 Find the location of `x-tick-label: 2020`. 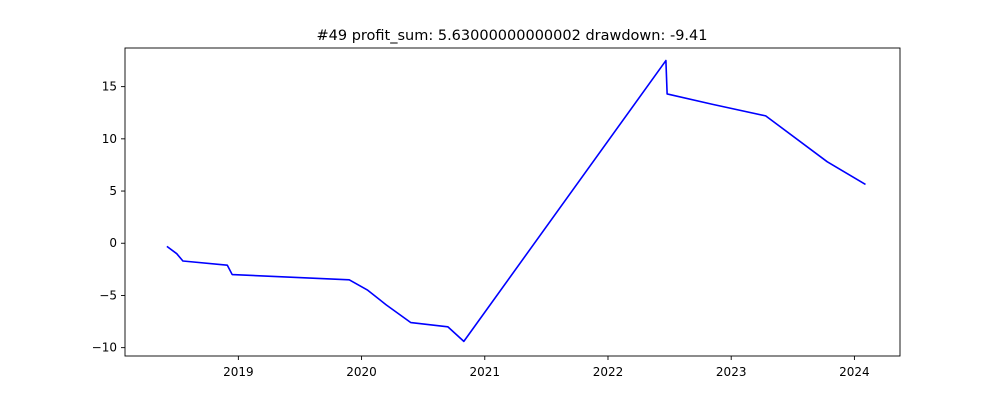

x-tick-label: 2020 is located at coordinates (361, 372).